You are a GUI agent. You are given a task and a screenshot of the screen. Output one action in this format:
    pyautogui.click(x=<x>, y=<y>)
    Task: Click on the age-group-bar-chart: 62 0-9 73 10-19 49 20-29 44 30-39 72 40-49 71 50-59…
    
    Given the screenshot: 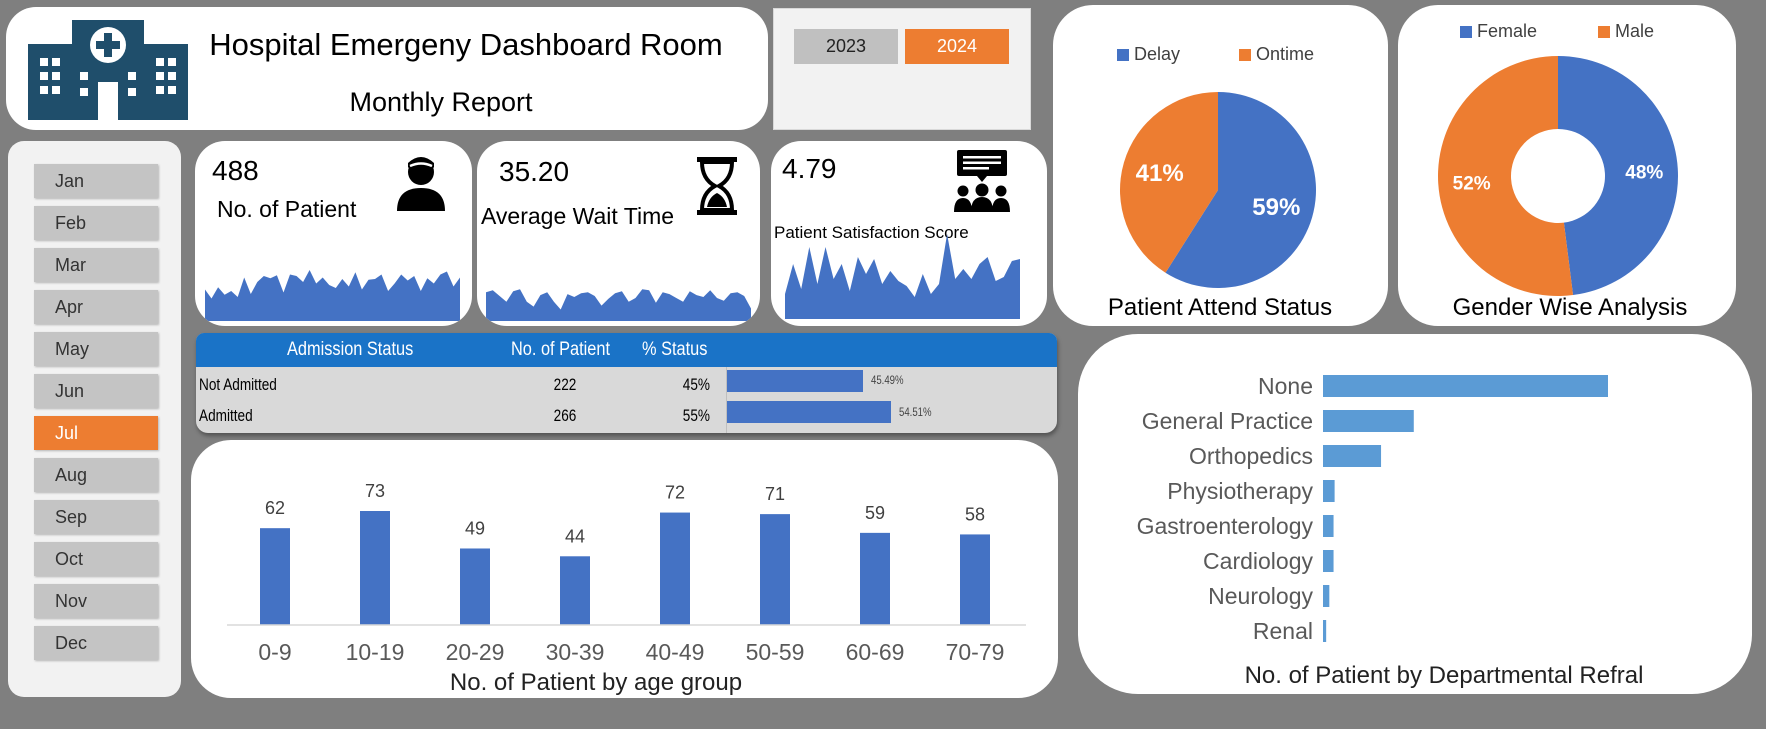 What is the action you would take?
    pyautogui.click(x=626, y=588)
    